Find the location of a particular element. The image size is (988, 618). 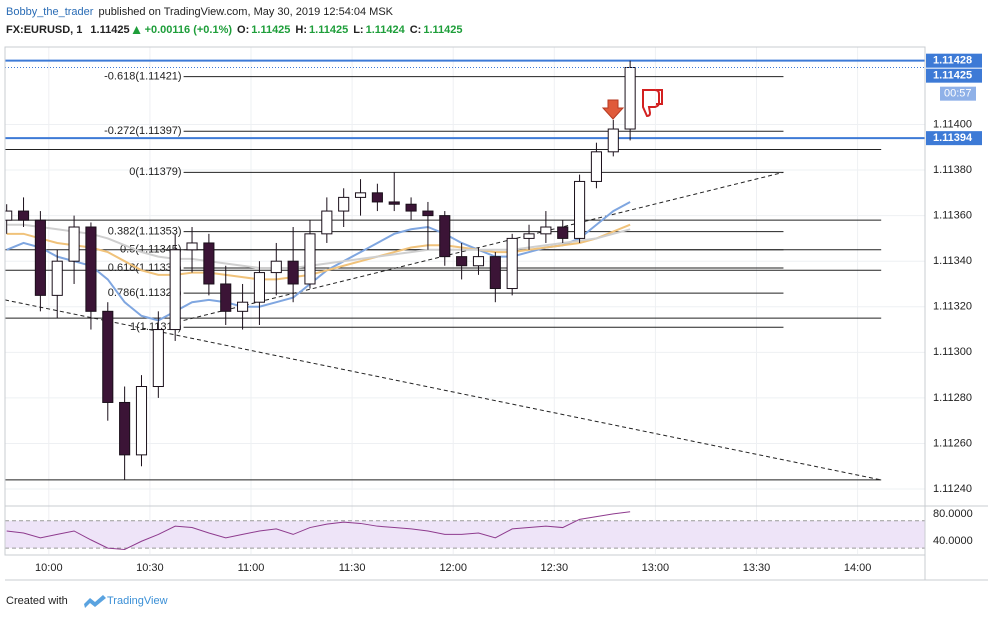

y-tick-label: 1.11360 is located at coordinates (952, 216).